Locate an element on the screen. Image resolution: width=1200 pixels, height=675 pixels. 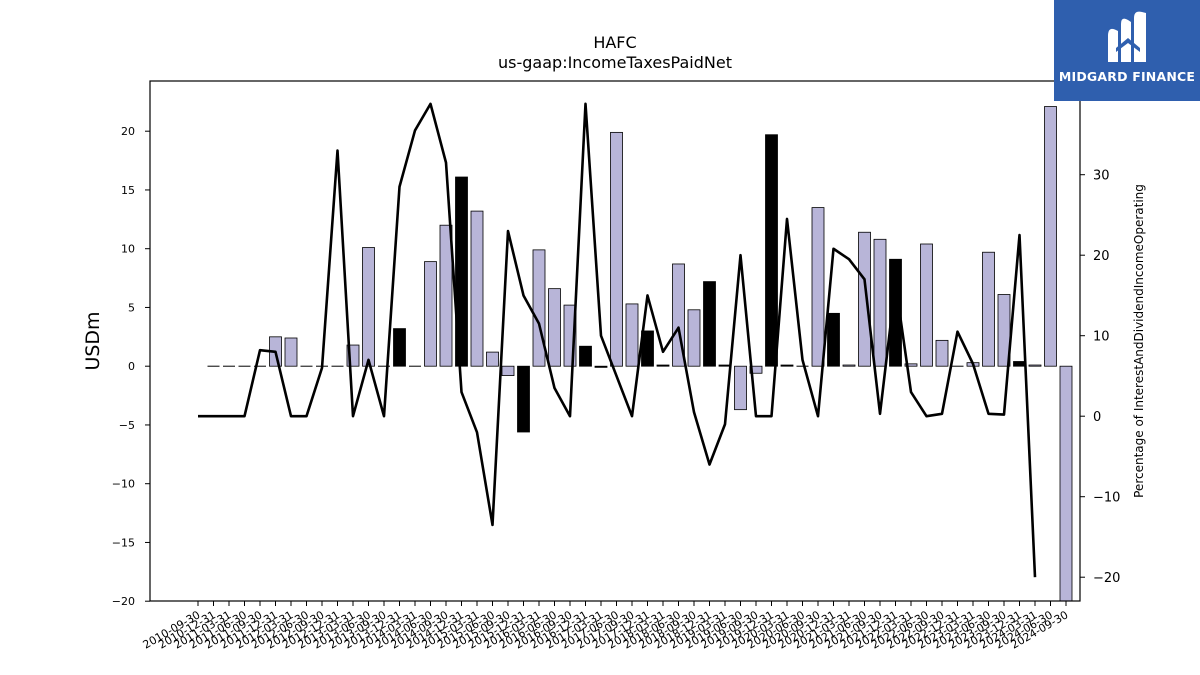
brand-logo: MIDGARD FINANCE is located at coordinates (1127, 50).